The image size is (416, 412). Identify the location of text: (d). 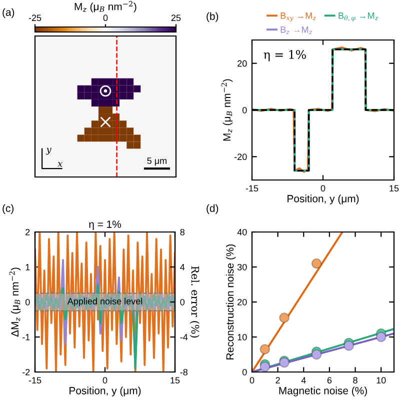
(212, 209).